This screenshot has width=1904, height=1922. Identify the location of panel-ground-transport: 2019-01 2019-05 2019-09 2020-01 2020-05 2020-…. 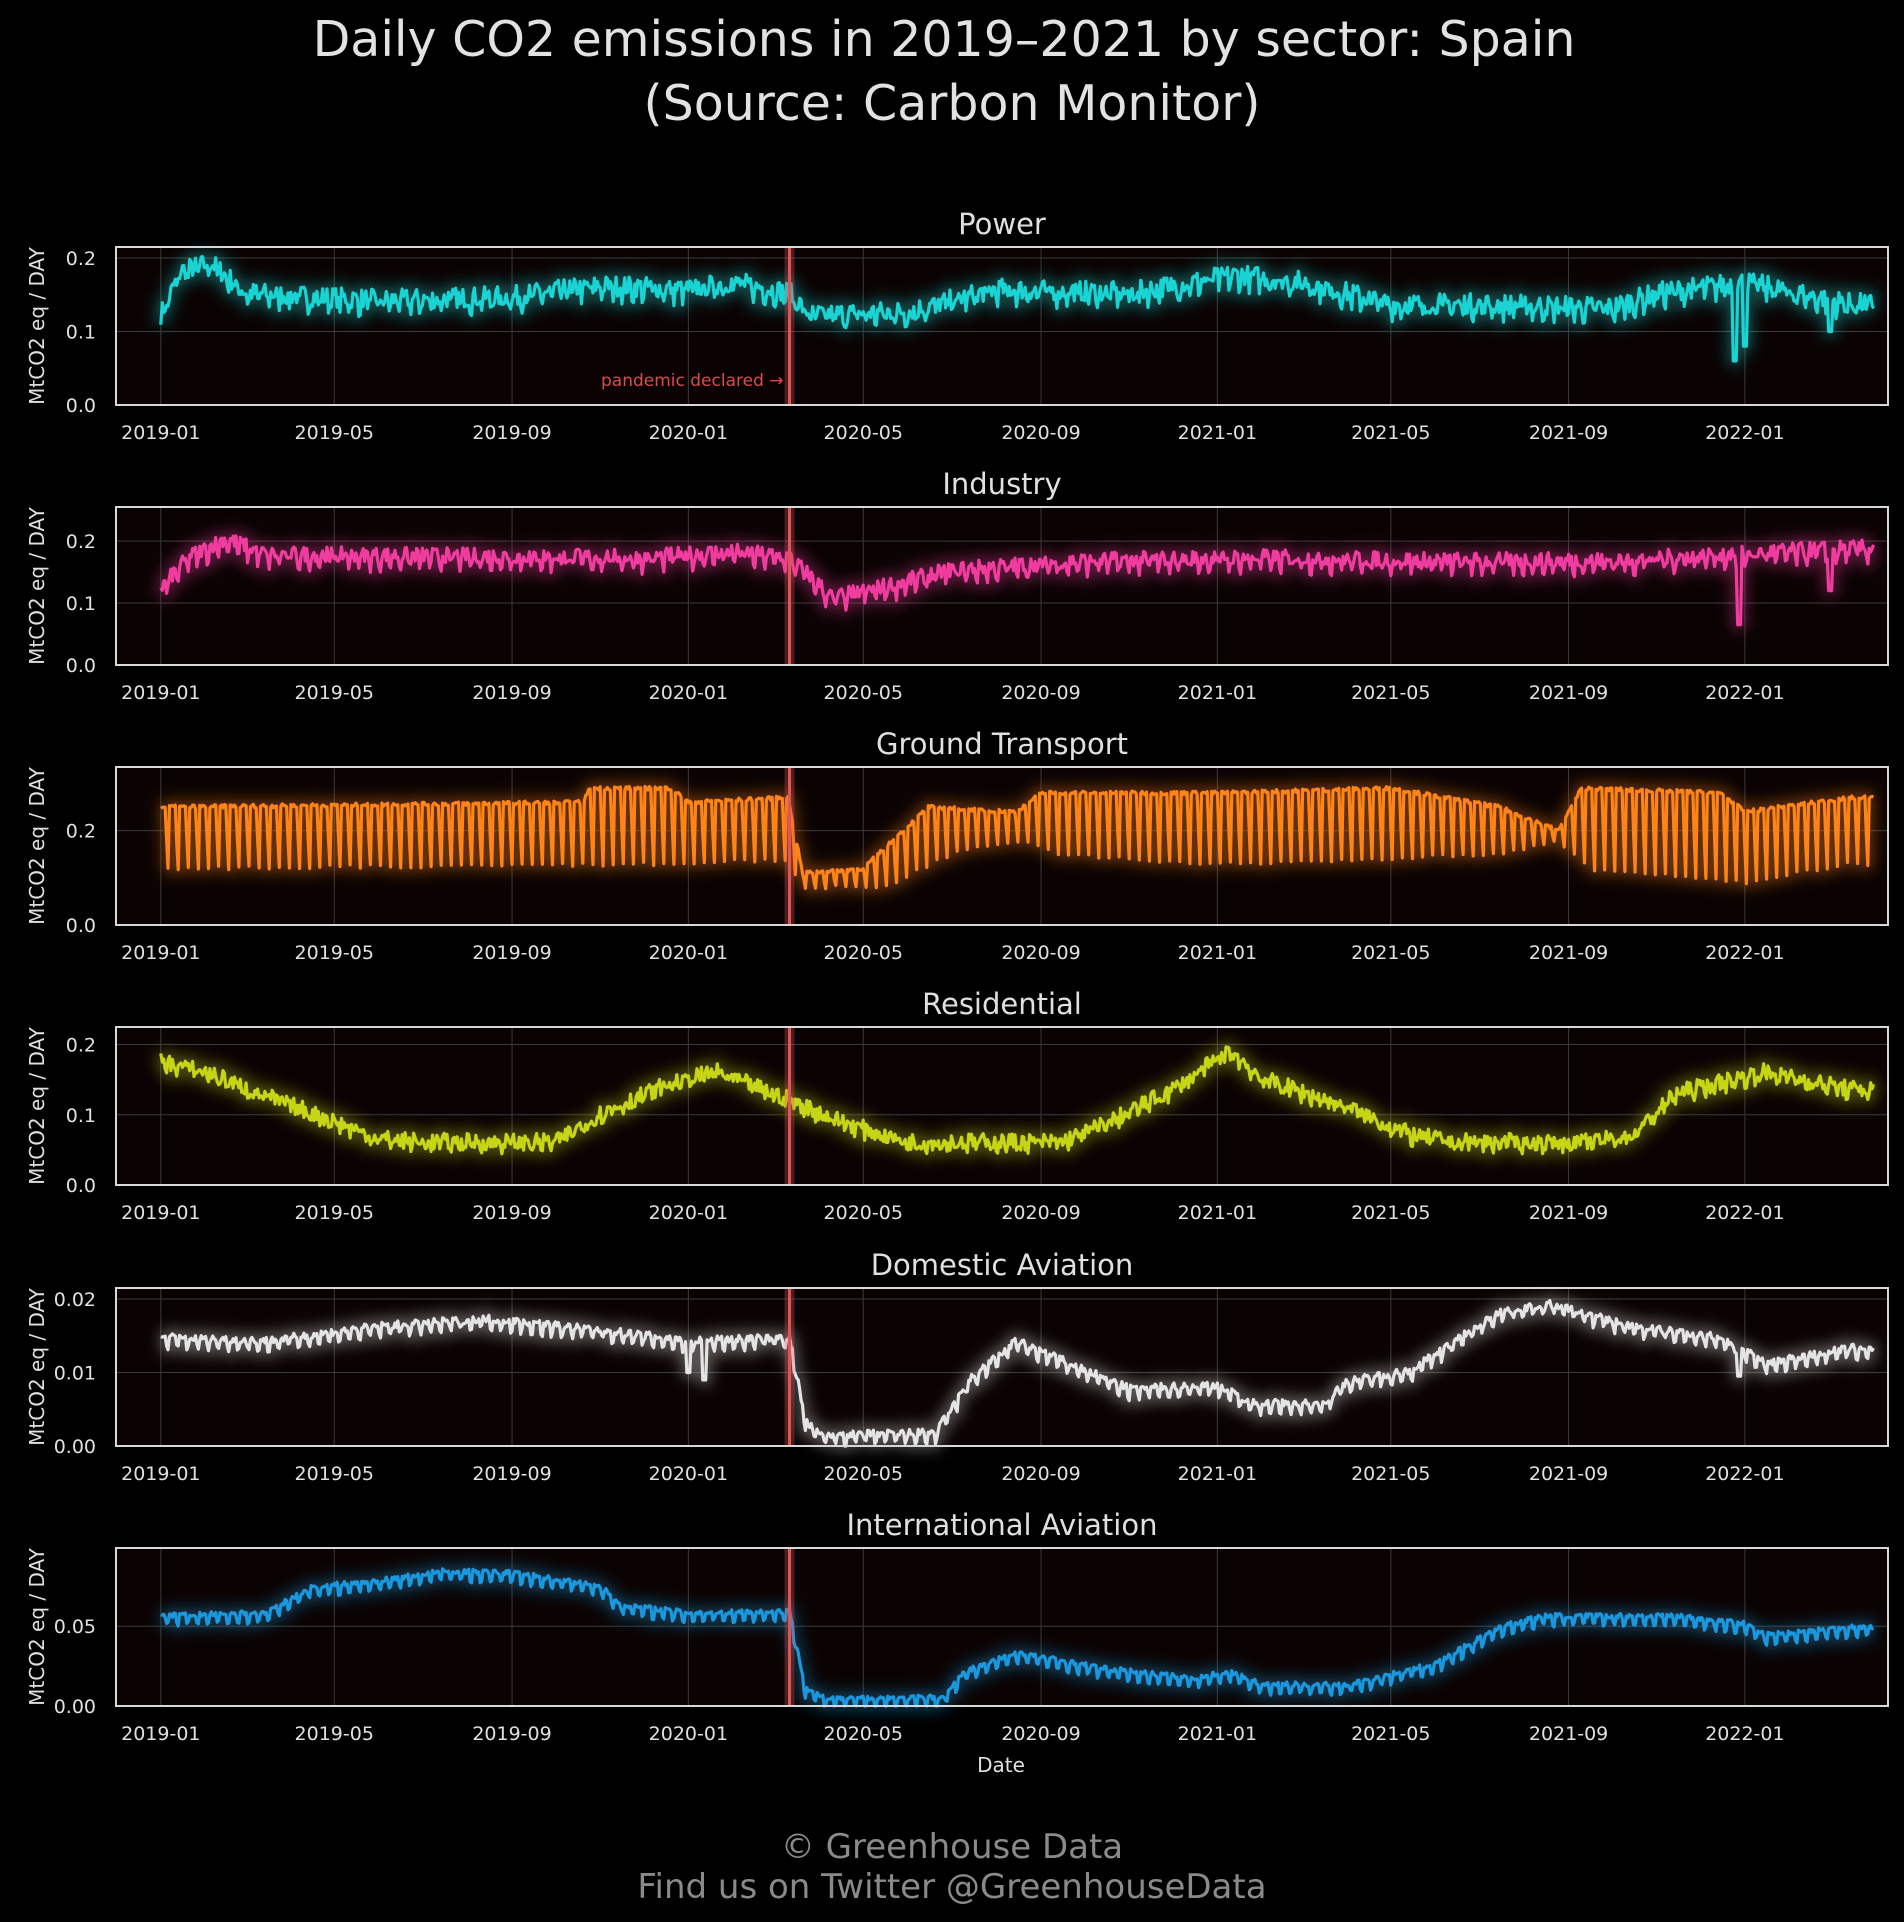
(957, 845).